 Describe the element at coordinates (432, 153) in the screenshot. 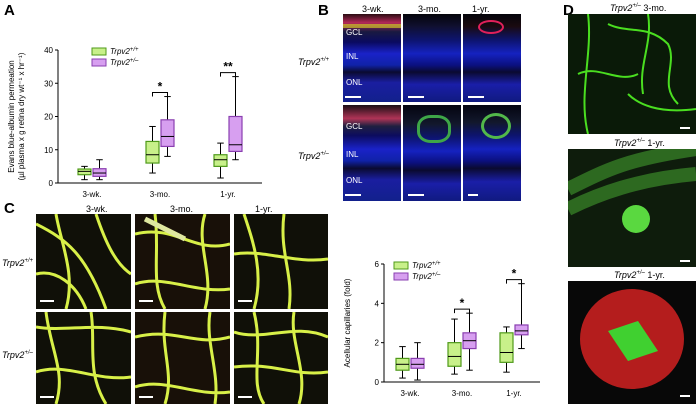

I see `b-image-het-3mo` at that location.